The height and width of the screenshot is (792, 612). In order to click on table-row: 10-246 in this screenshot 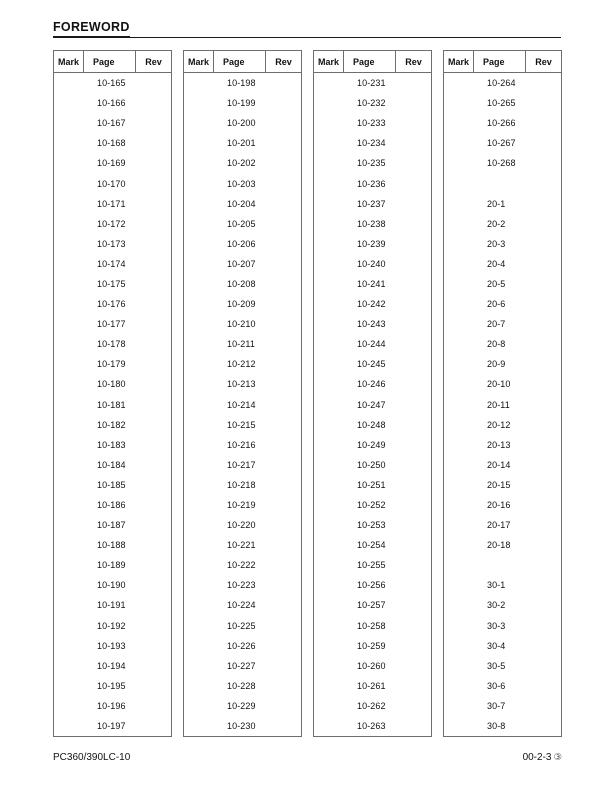, I will do `click(372, 384)`.